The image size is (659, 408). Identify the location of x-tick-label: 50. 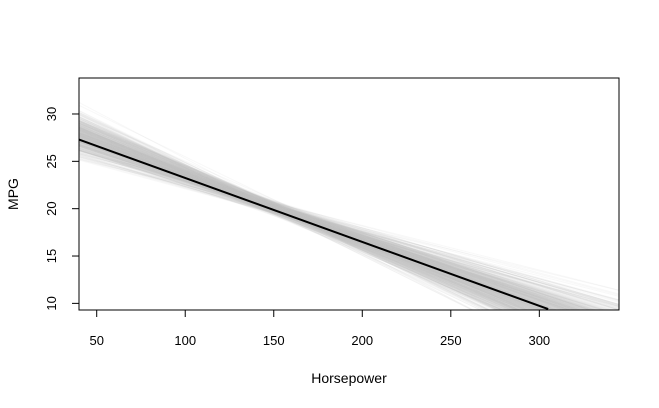
(96, 340).